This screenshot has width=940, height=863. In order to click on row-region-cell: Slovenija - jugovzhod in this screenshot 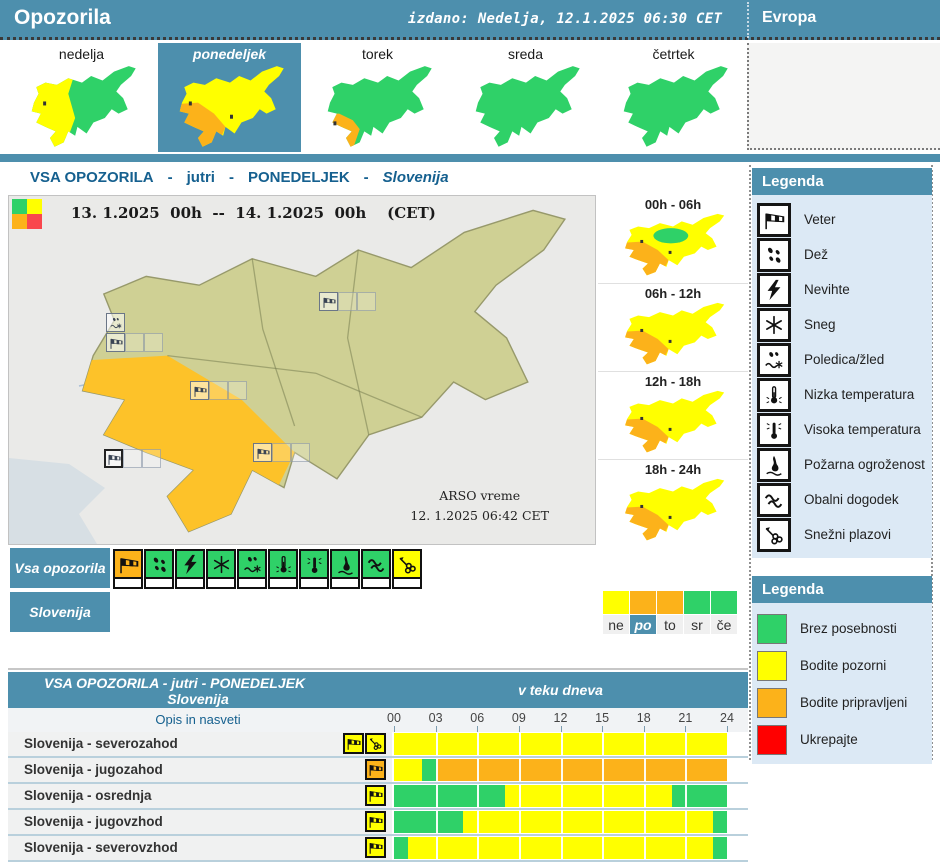, I will do `click(200, 822)`.